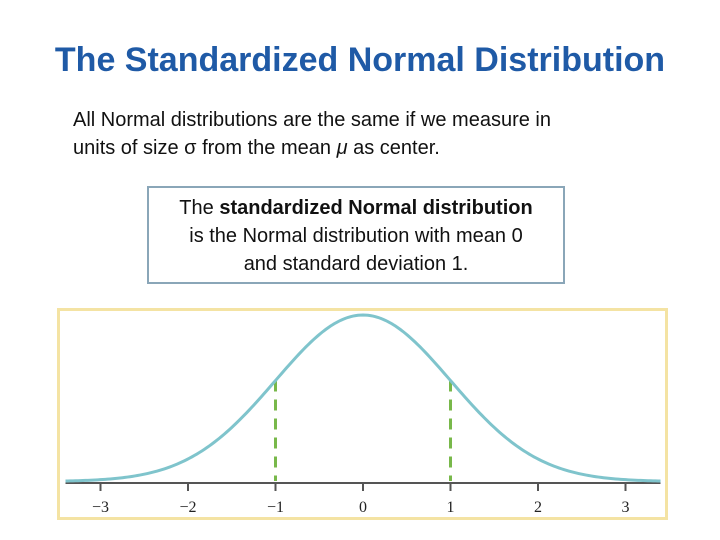 This screenshot has height=540, width=720. Describe the element at coordinates (100, 507) in the screenshot. I see `x-tick-label: −3` at that location.